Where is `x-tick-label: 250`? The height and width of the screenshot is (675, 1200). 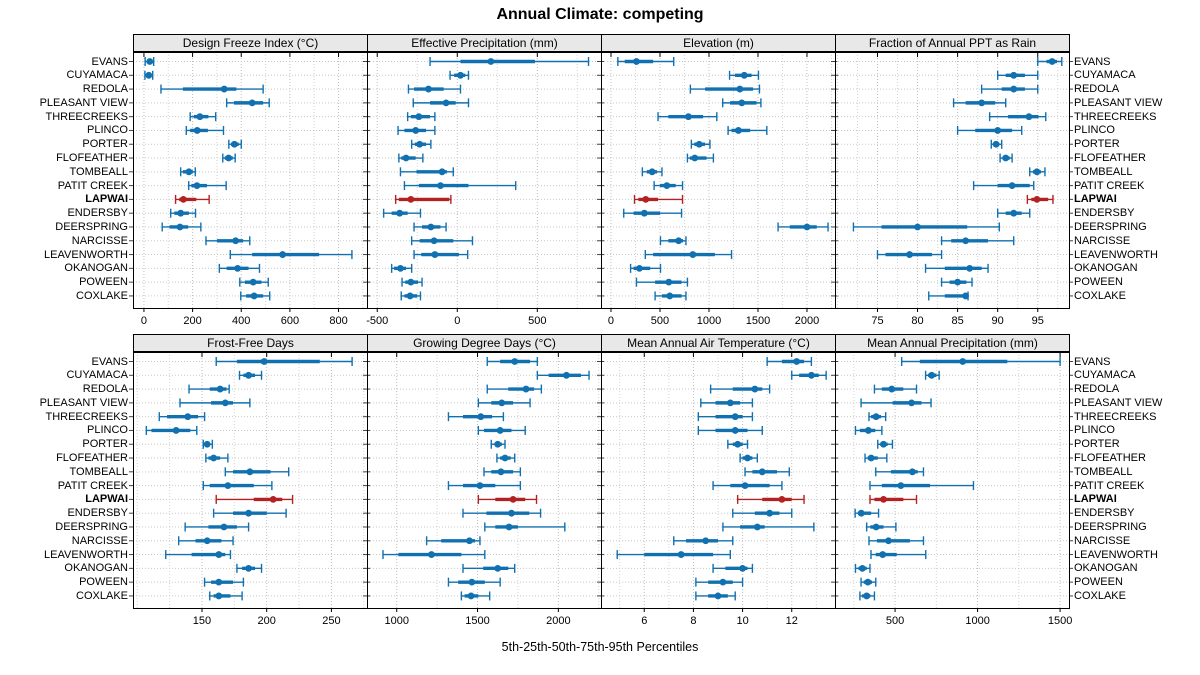 x-tick-label: 250 is located at coordinates (331, 621).